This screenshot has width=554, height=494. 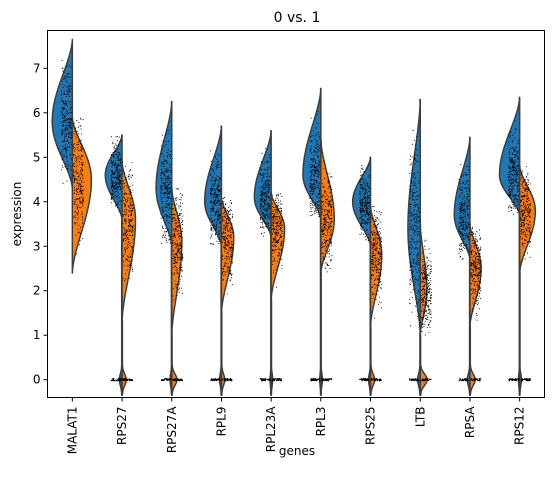 I want to click on violin-rpl23a, so click(x=269, y=263).